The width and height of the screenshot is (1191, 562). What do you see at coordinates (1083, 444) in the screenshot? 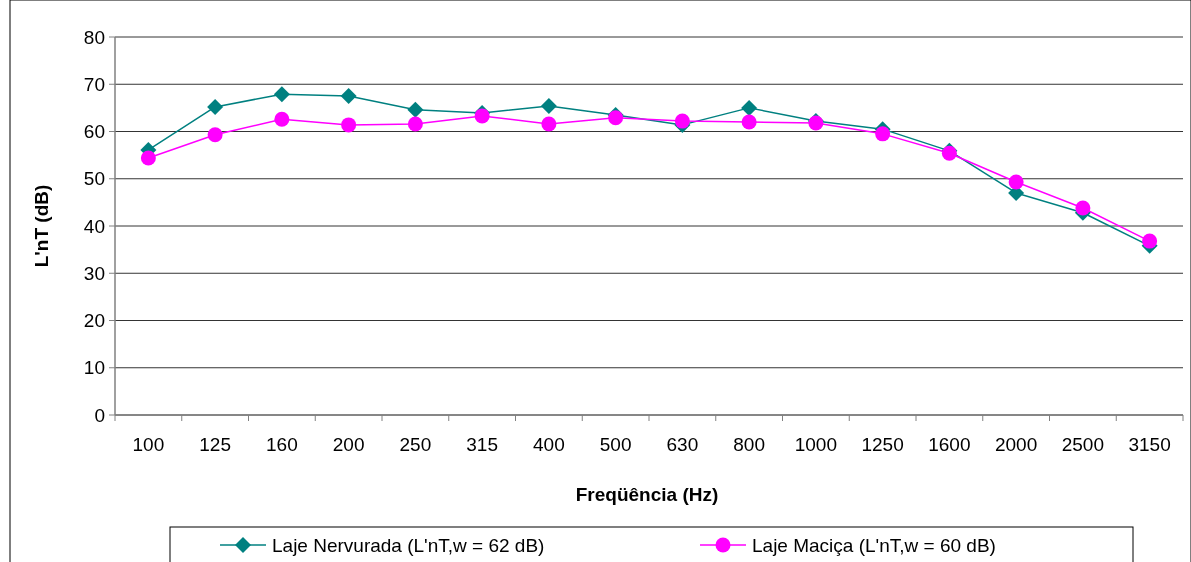
I see `x-tick-label: 2500` at bounding box center [1083, 444].